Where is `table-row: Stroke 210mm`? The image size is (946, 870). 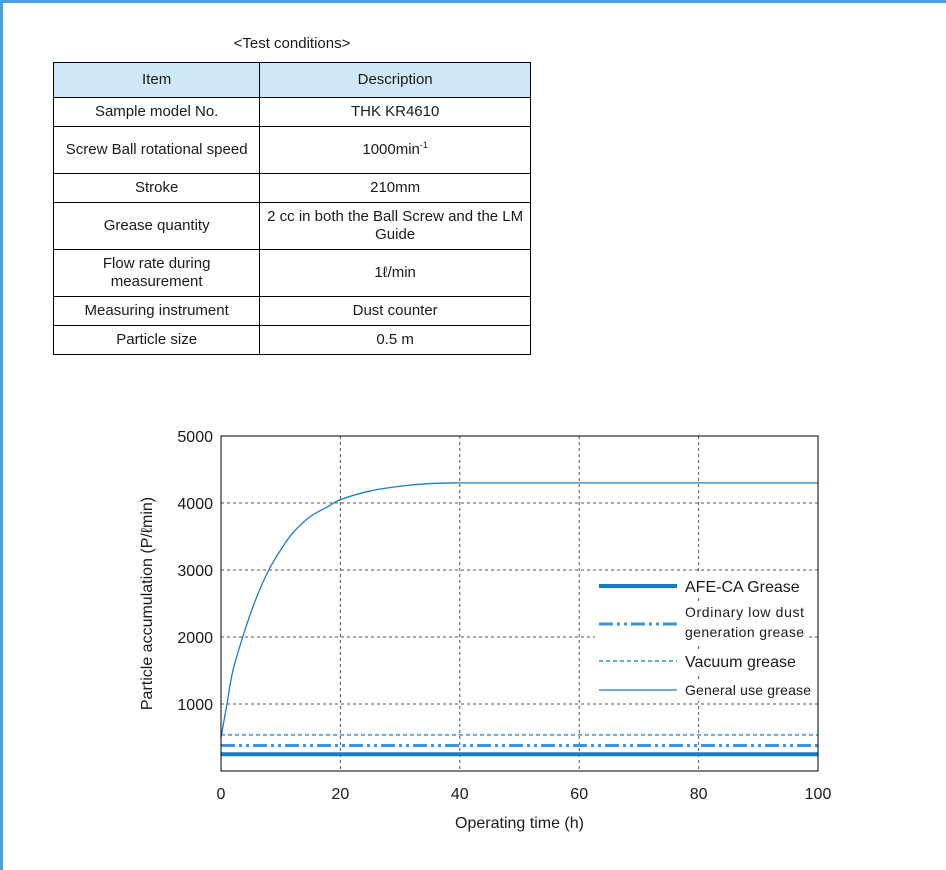 table-row: Stroke 210mm is located at coordinates (291, 188).